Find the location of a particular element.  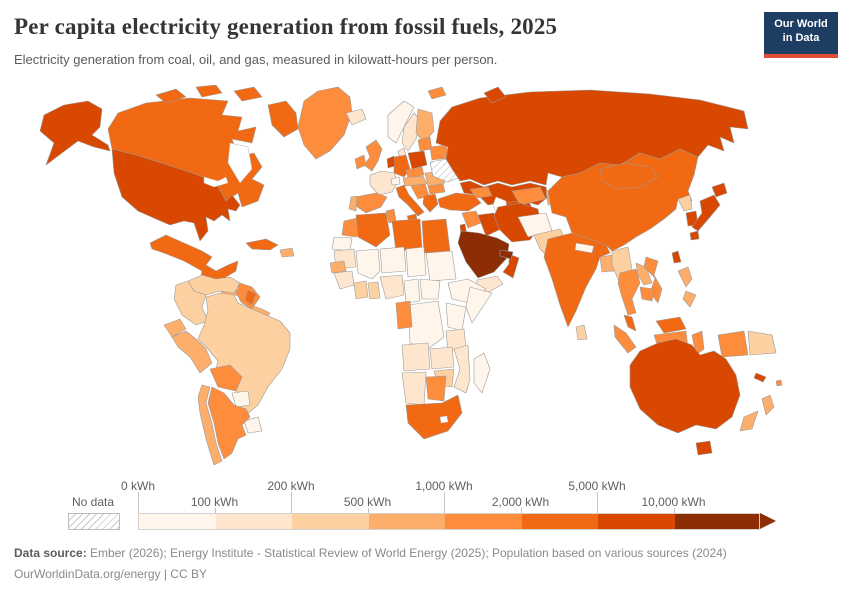

country-sweden is located at coordinates (411, 132).